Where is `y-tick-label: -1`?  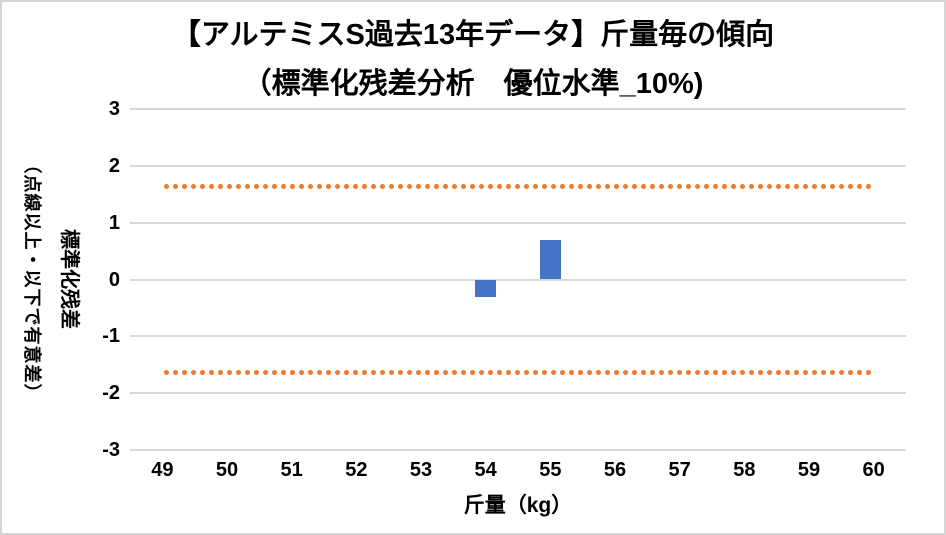
y-tick-label: -1 is located at coordinates (111, 336).